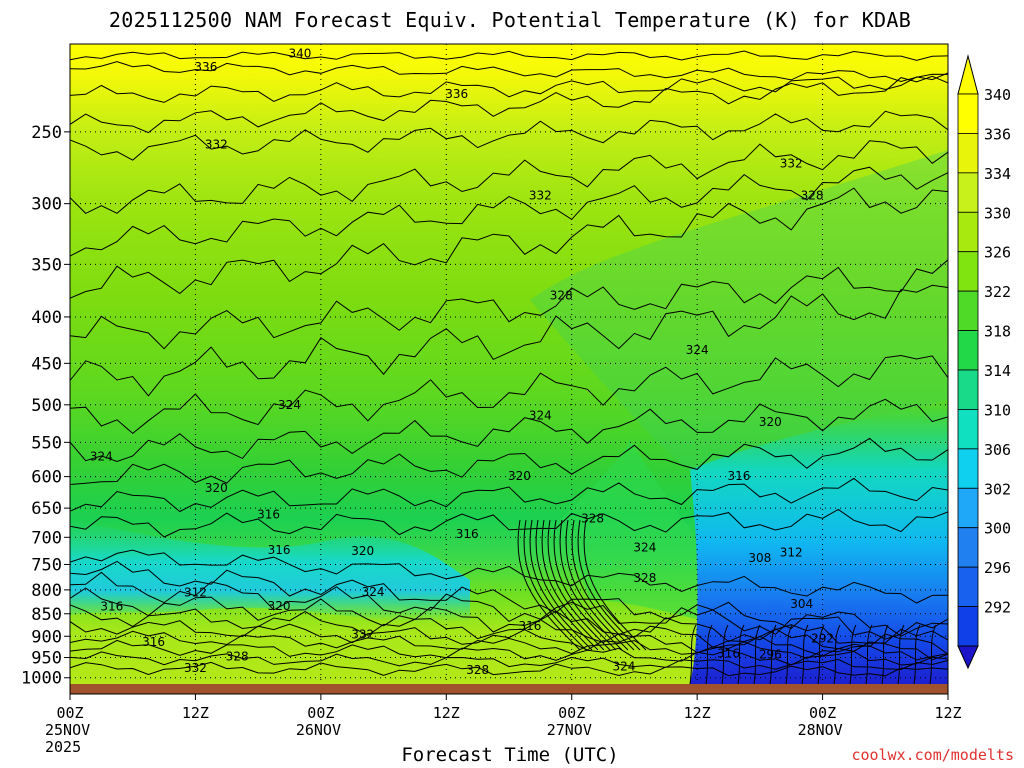 The width and height of the screenshot is (1024, 768). I want to click on colorbar-label: 334, so click(997, 174).